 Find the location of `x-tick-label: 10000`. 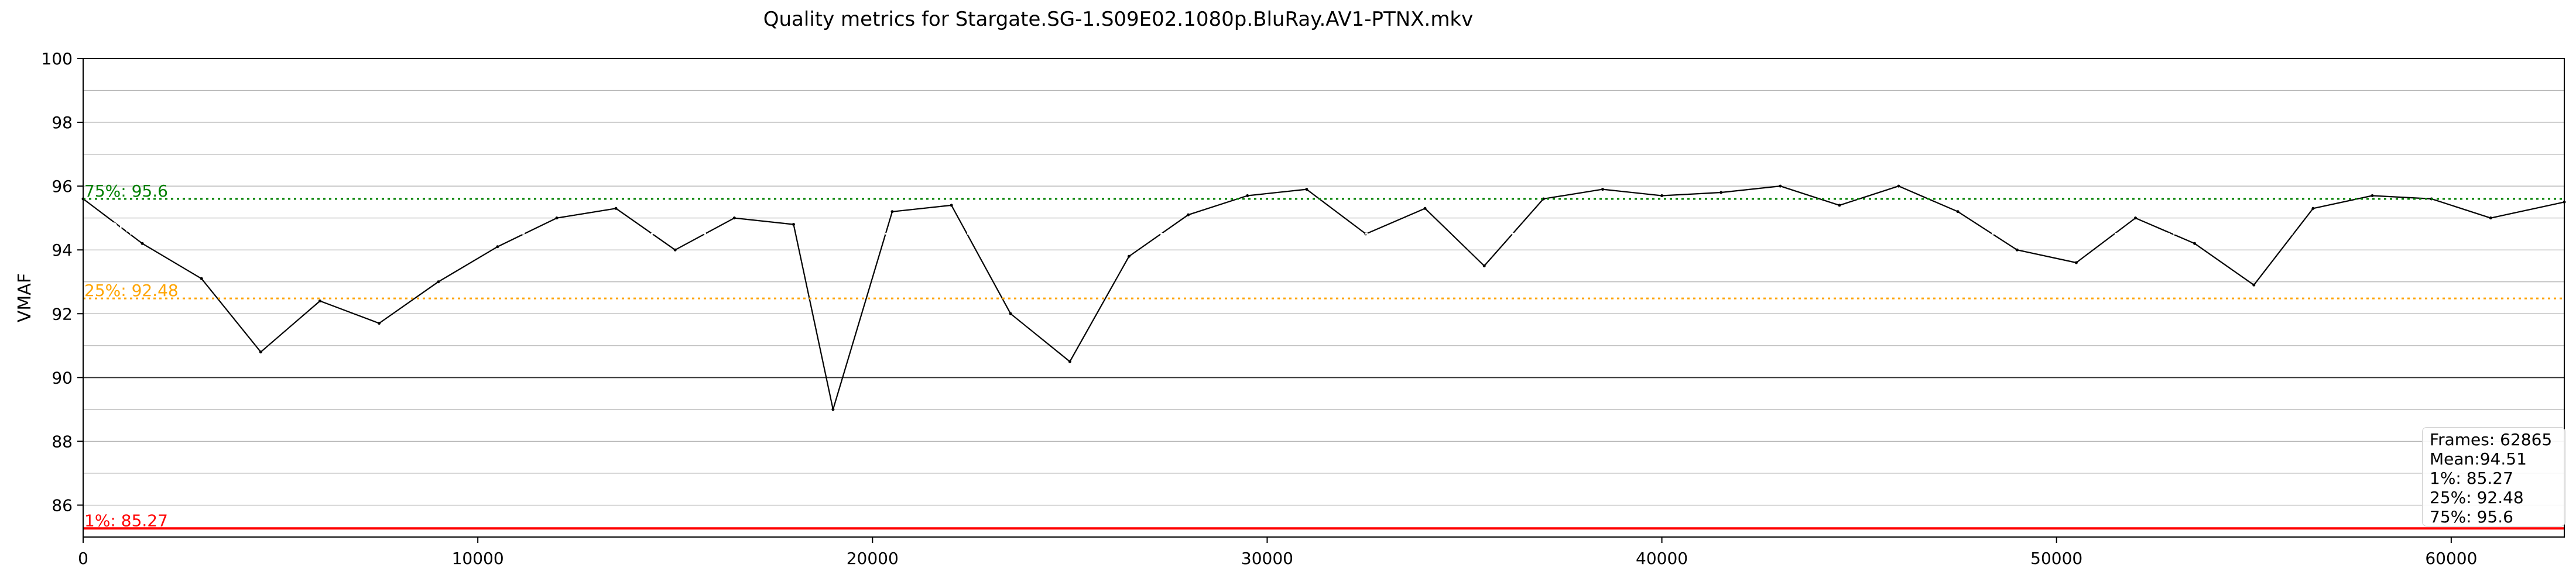

x-tick-label: 10000 is located at coordinates (478, 558).